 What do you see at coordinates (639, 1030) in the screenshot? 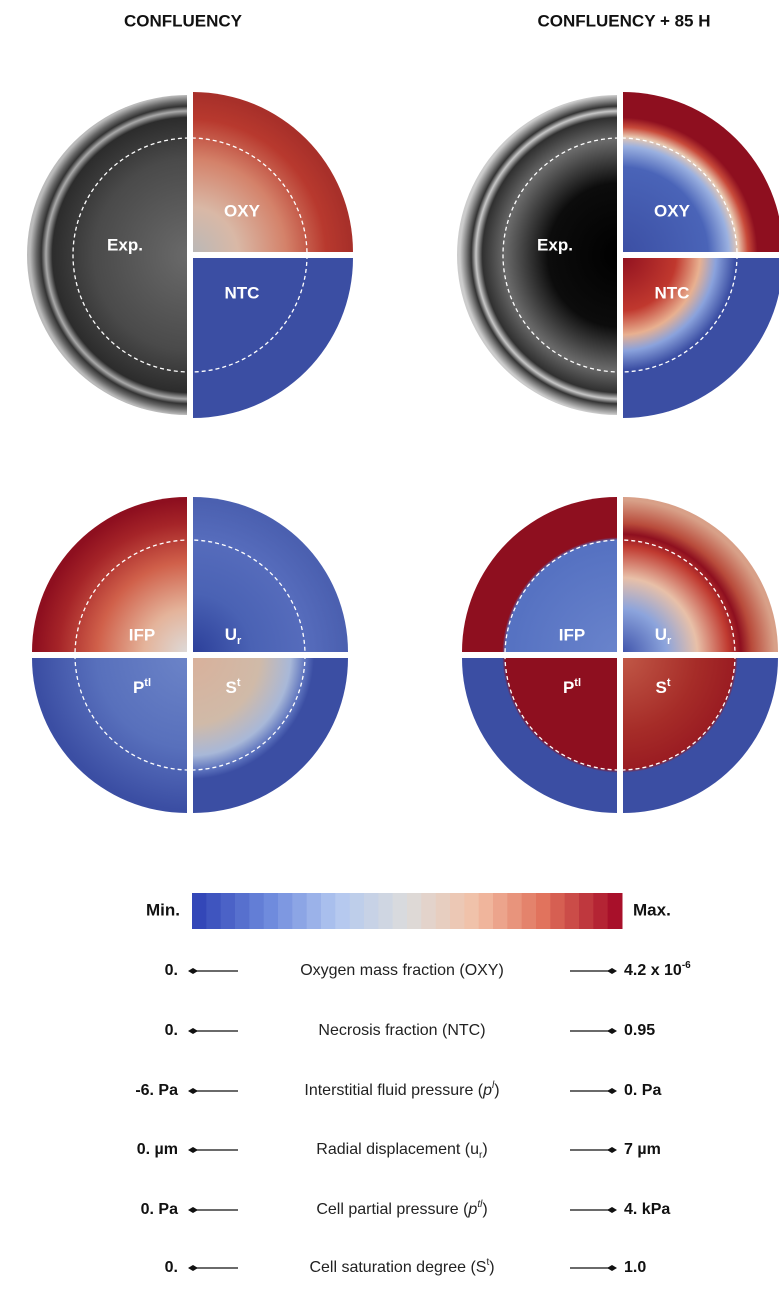
I see `legend-max: 0.95` at bounding box center [639, 1030].